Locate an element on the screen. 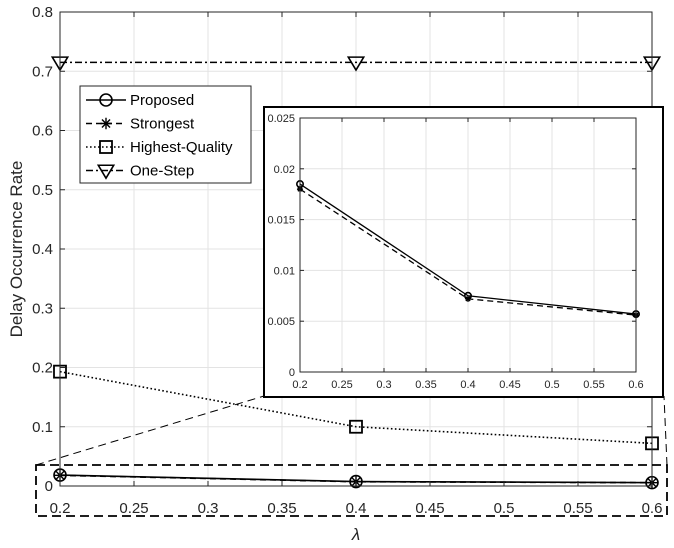 This screenshot has width=674, height=548. zoom-connector-right is located at coordinates (665, 430).